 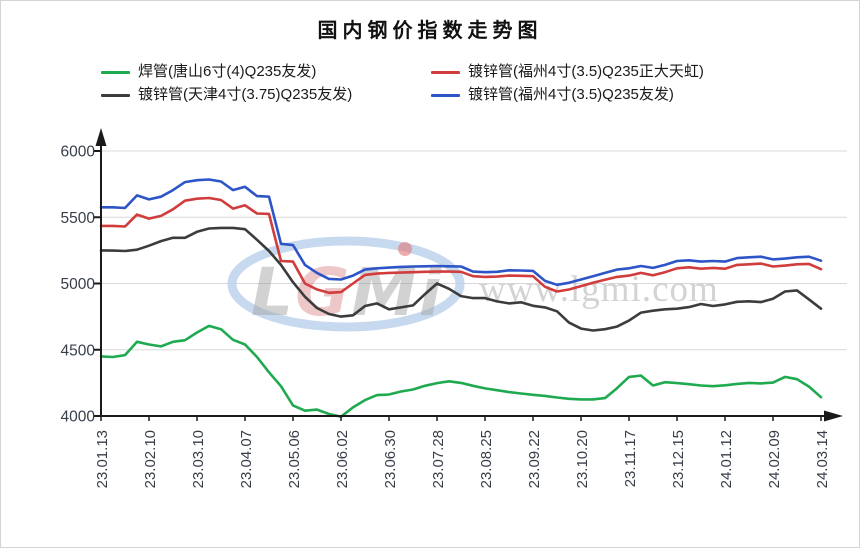 I want to click on y-tick-label: 6000, so click(x=78, y=152).